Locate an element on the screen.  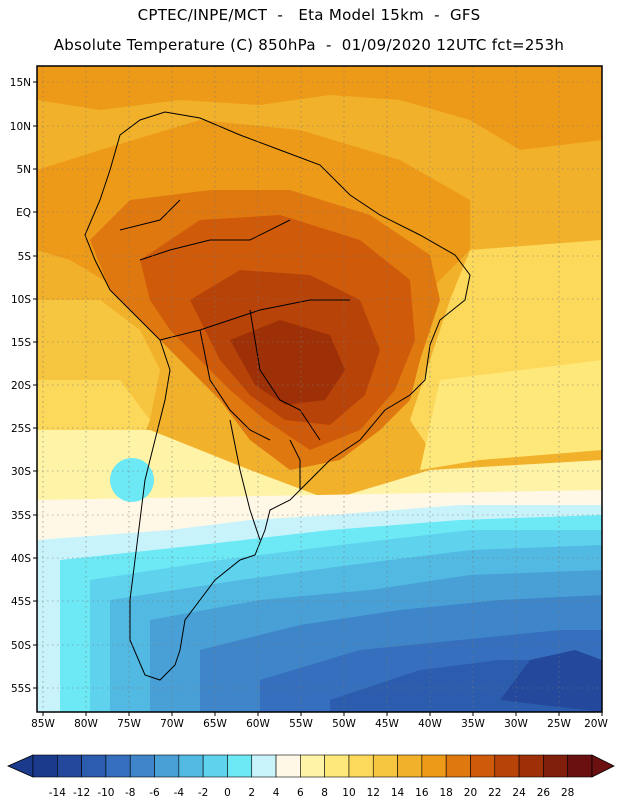
colorbar-tick-label: 6 is located at coordinates (300, 793).